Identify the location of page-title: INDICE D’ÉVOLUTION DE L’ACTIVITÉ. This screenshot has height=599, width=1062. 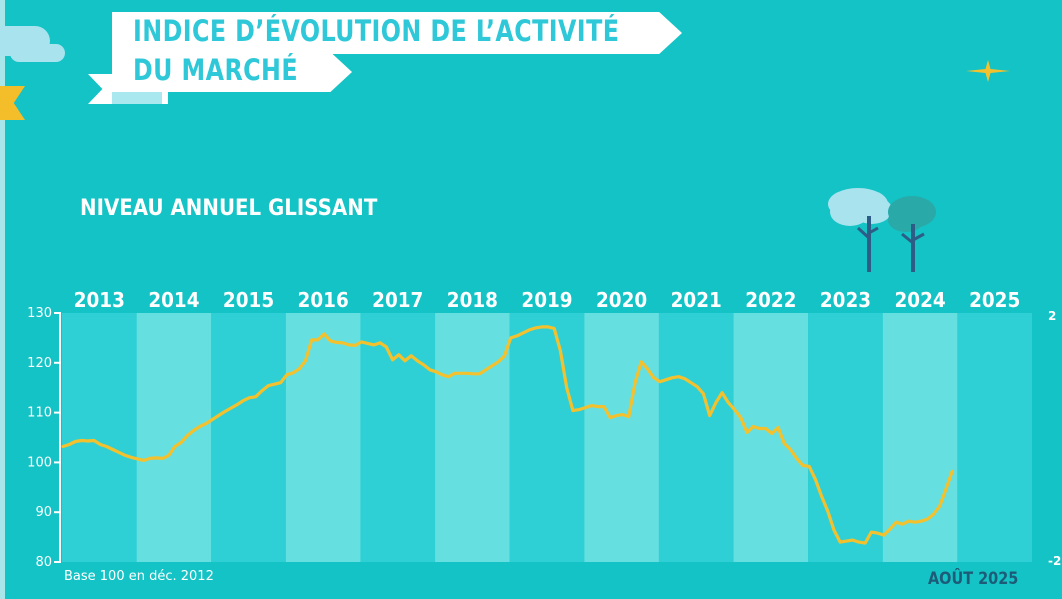
(376, 31).